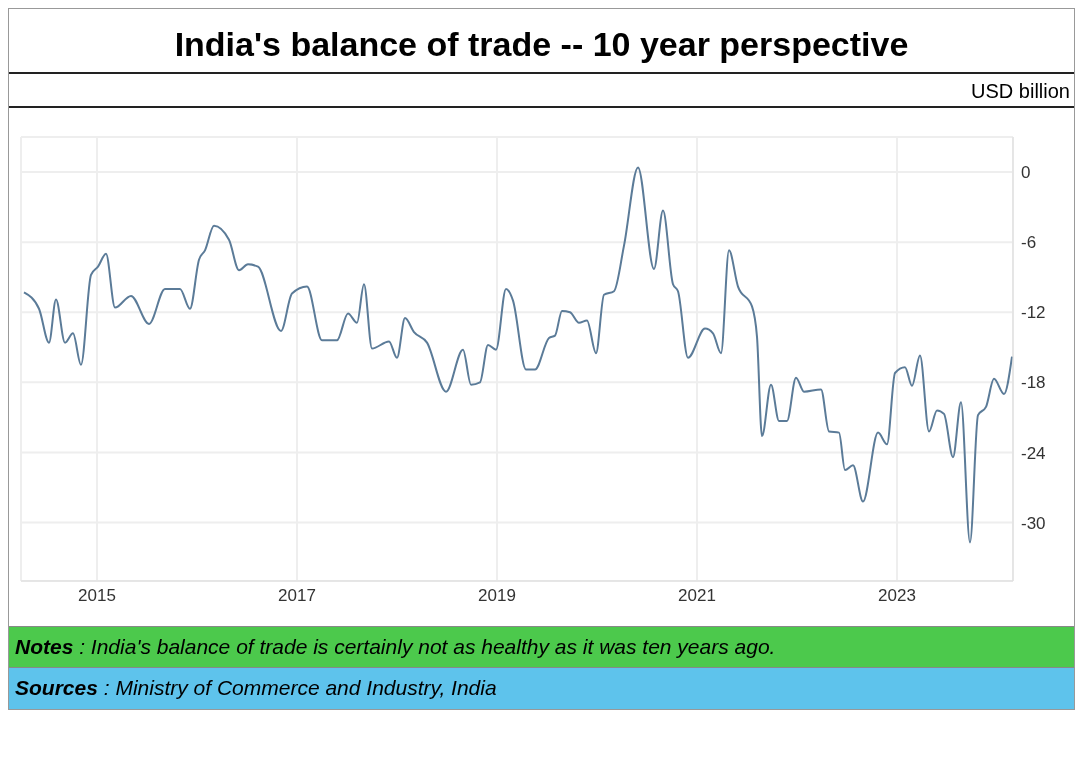  What do you see at coordinates (1033, 453) in the screenshot?
I see `y-tick-label: -24` at bounding box center [1033, 453].